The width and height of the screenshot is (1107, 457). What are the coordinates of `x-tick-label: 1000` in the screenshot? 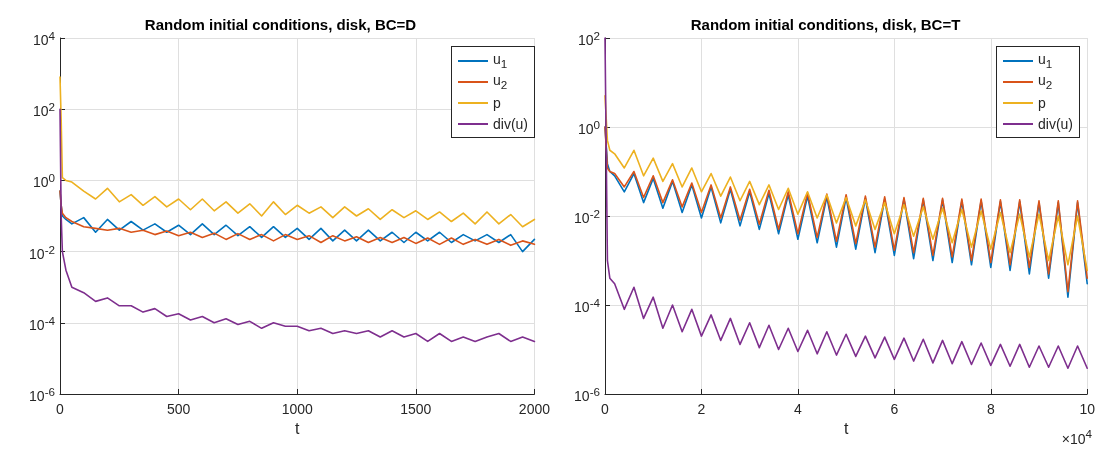 It's located at (297, 409).